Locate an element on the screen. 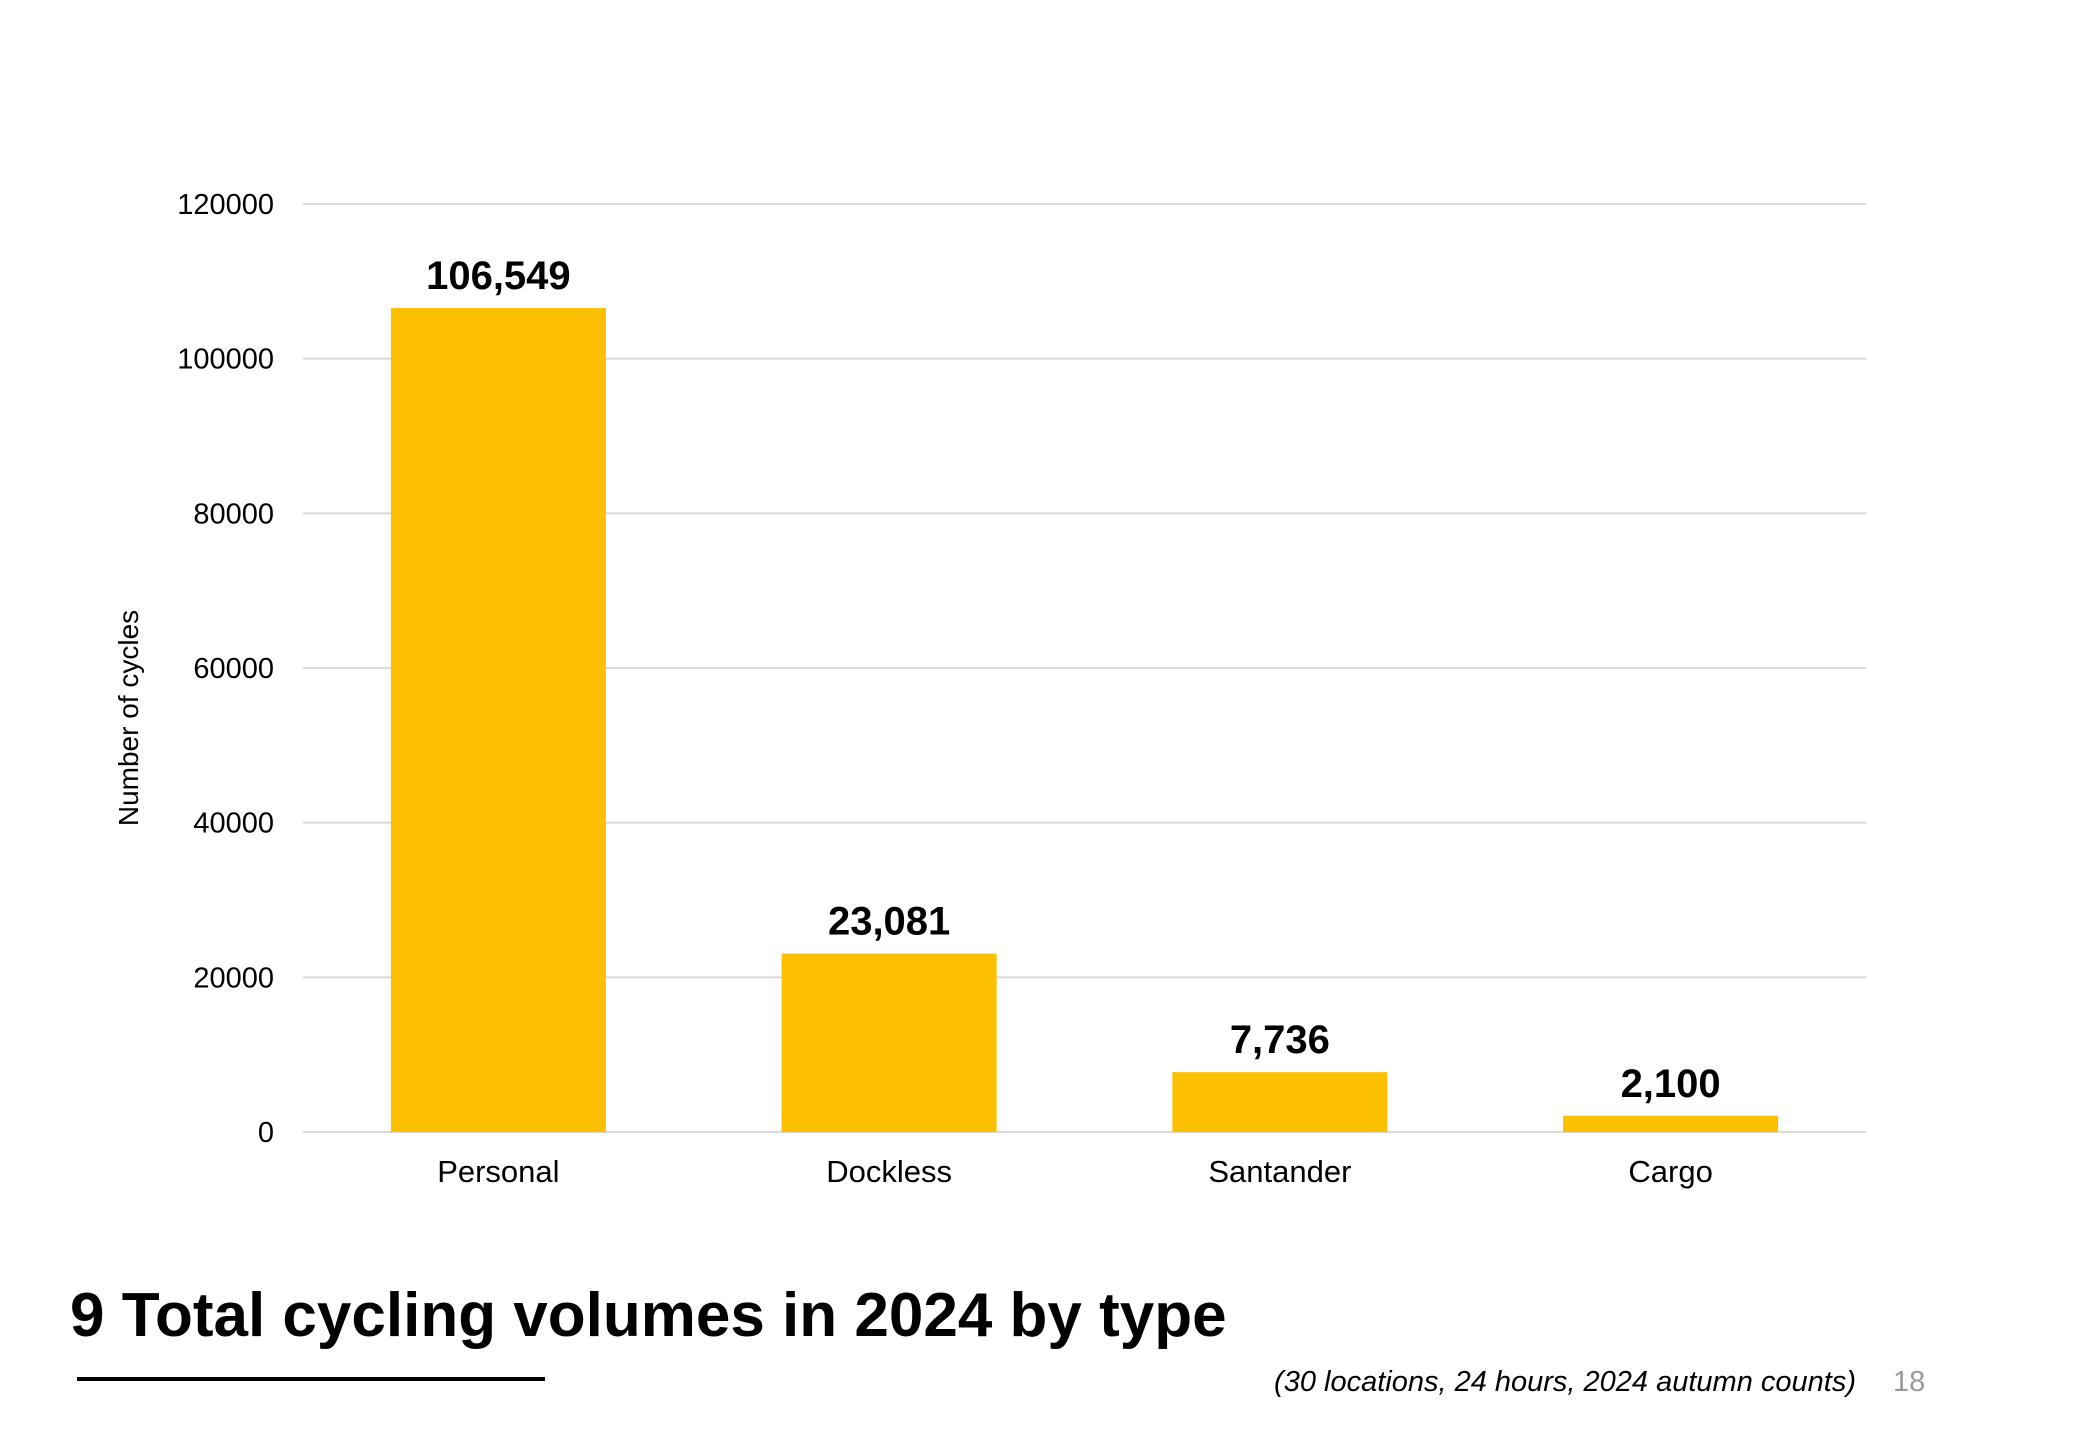 This screenshot has width=2082, height=1438. bar-dockless is located at coordinates (889, 1042).